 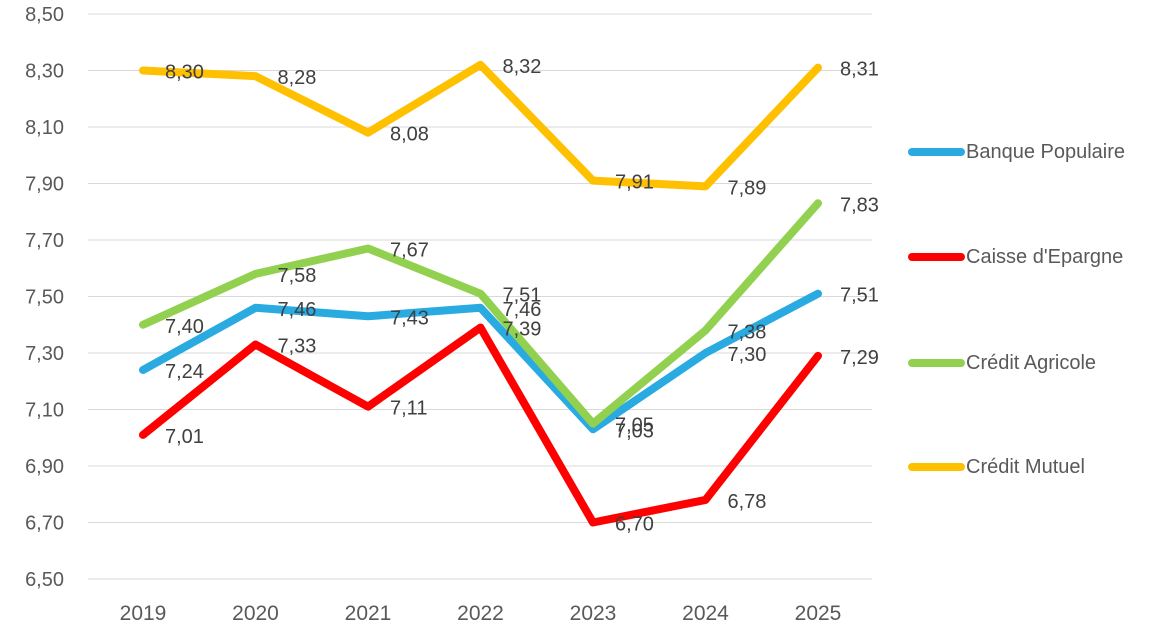 What do you see at coordinates (936, 363) in the screenshot?
I see `legend-swatch-cr-dit-agricole` at bounding box center [936, 363].